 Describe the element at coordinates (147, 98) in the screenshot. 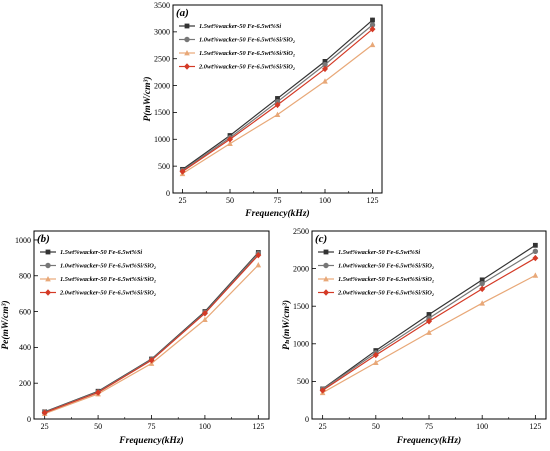

I see `y-axis-label: P(mW/cm³)` at that location.